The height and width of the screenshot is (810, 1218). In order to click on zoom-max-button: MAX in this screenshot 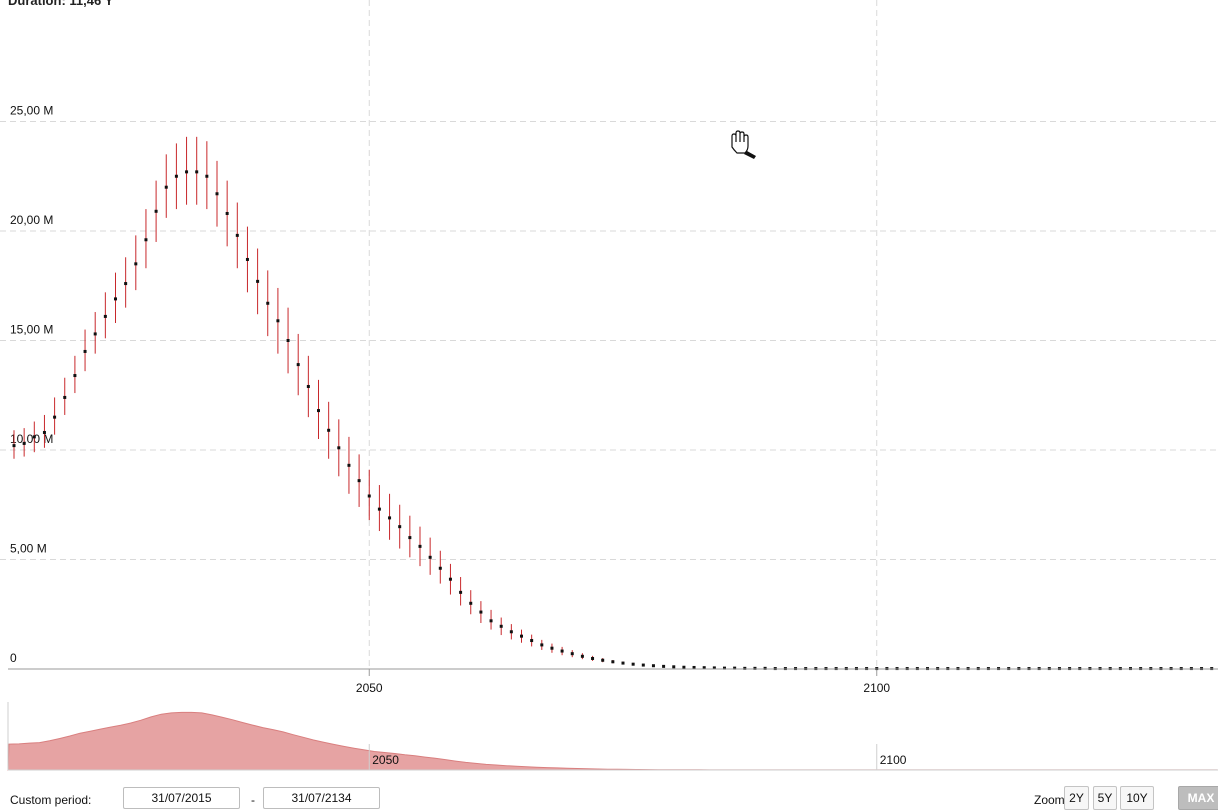, I will do `click(1198, 798)`.